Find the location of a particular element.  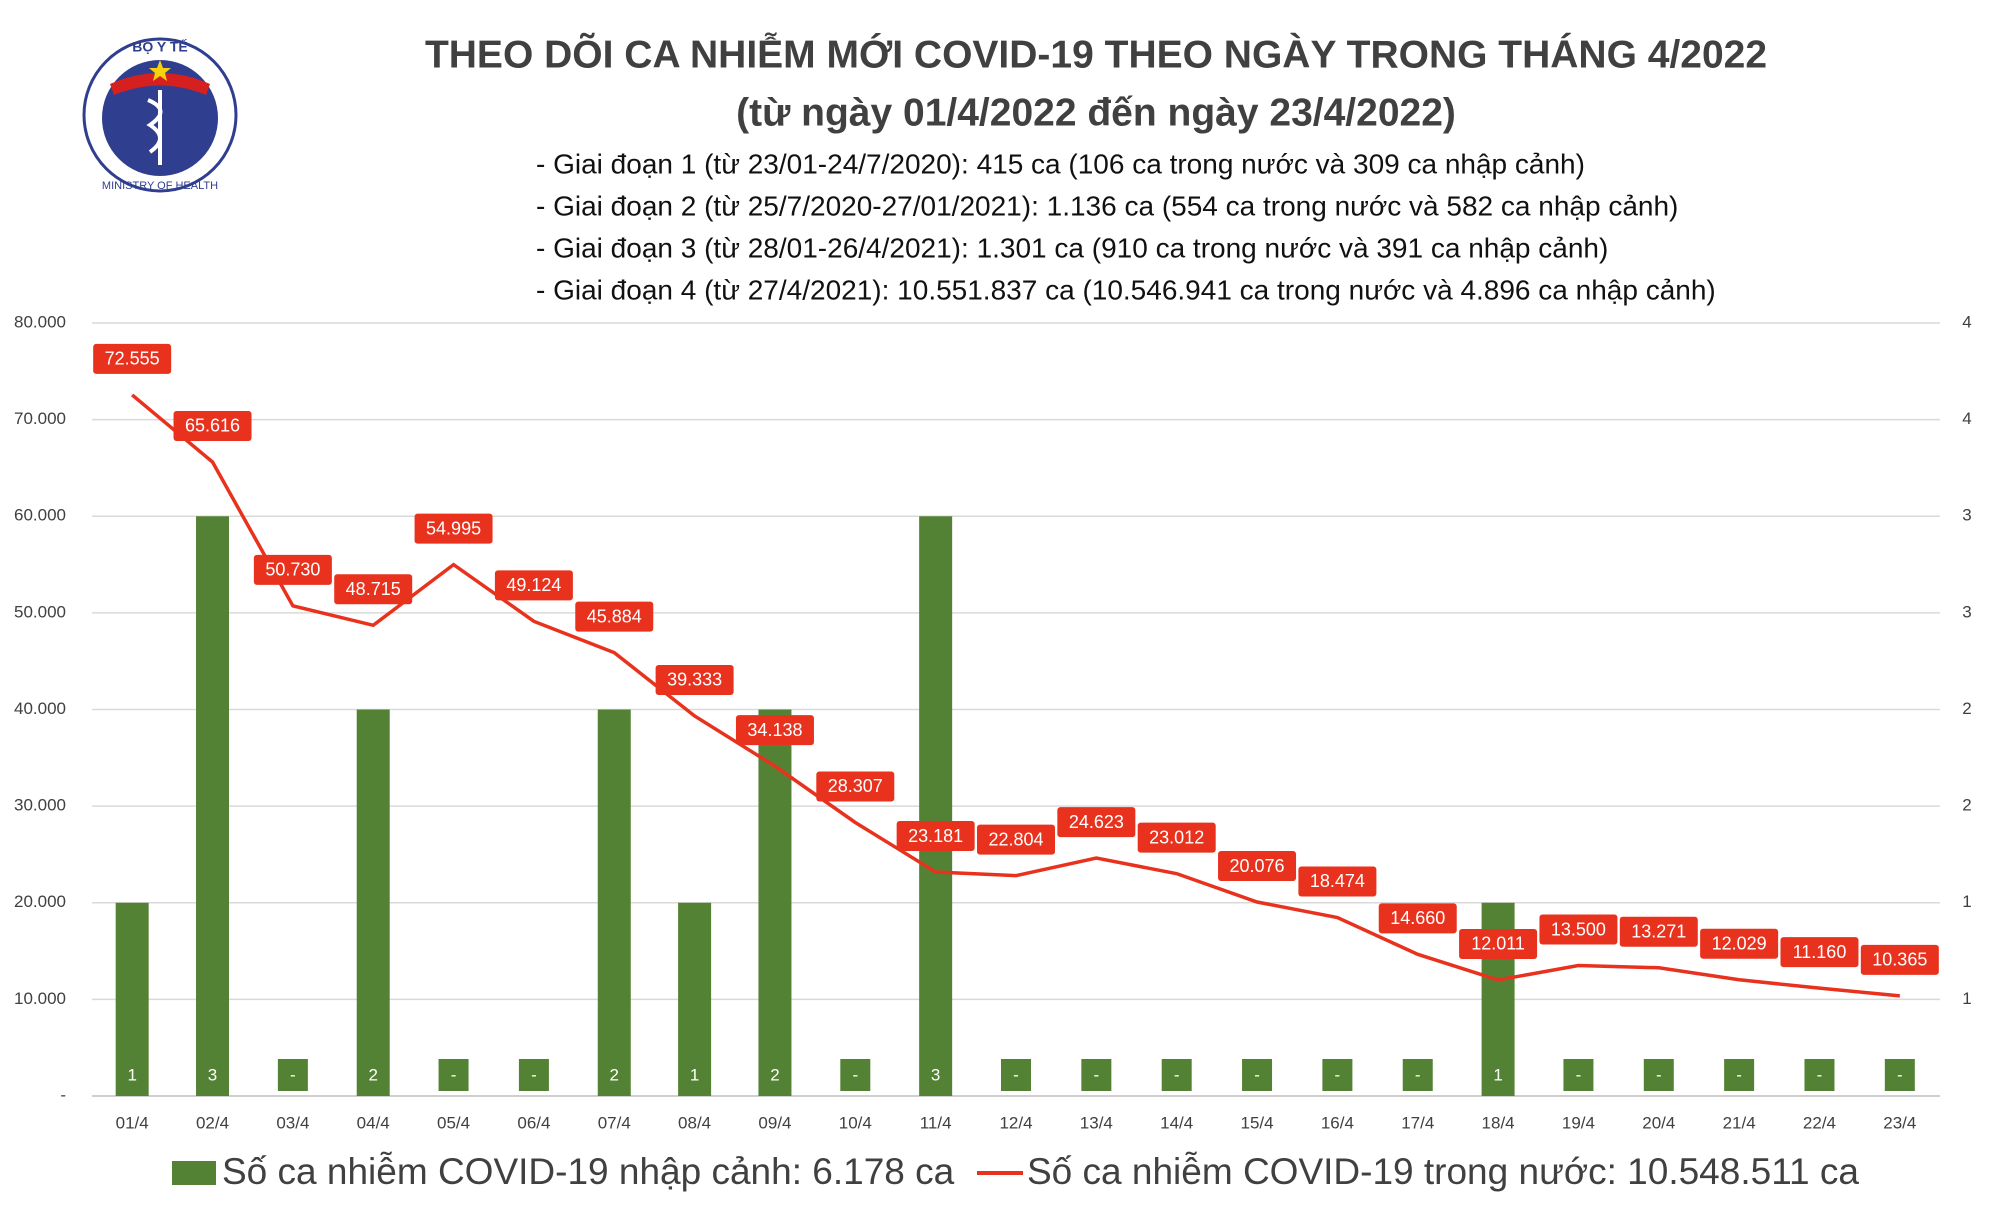

line-label: 12.011 is located at coordinates (1498, 944).